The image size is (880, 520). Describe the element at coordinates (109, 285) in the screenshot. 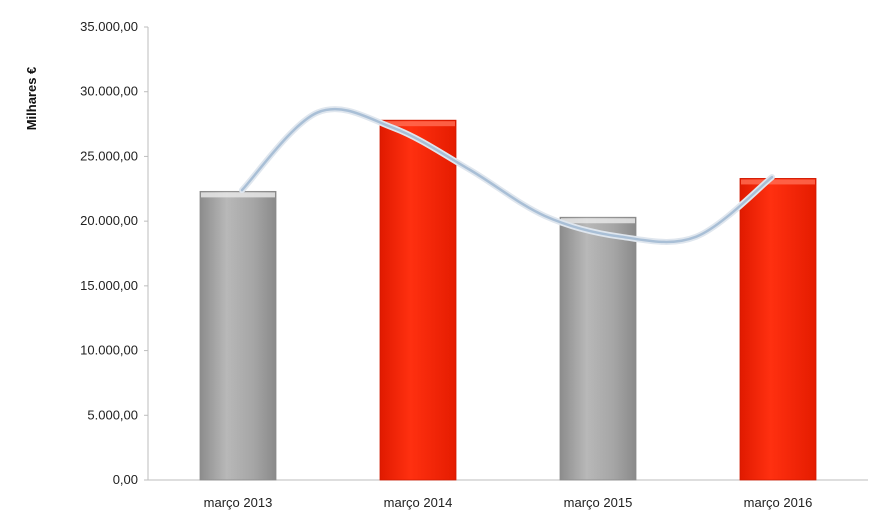

I see `y-tick-label: 15.000,00` at that location.